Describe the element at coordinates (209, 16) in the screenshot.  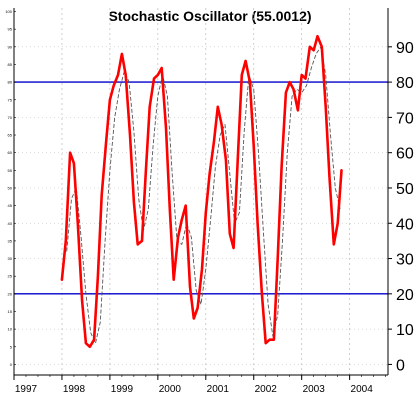
I see `chart-title: Stochastic Oscillator (55.0012)` at that location.